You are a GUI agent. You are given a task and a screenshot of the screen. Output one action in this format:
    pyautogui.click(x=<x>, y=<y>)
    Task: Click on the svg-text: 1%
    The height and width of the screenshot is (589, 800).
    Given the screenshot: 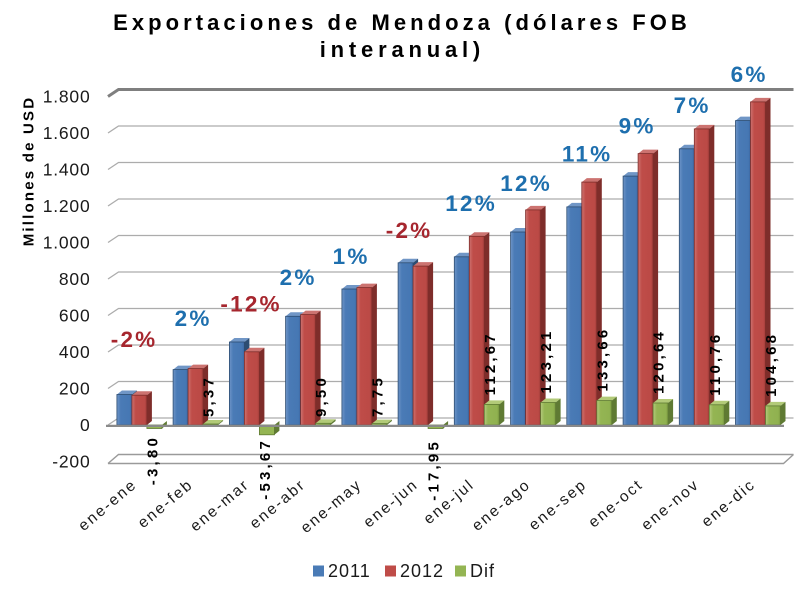 What is the action you would take?
    pyautogui.click(x=351, y=256)
    